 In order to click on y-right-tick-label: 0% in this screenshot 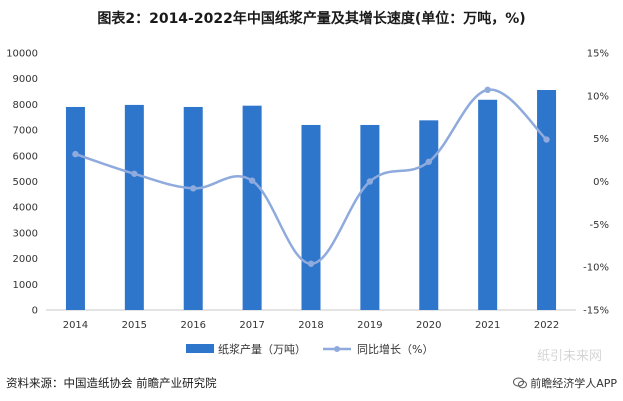, I will do `click(601, 182)`.